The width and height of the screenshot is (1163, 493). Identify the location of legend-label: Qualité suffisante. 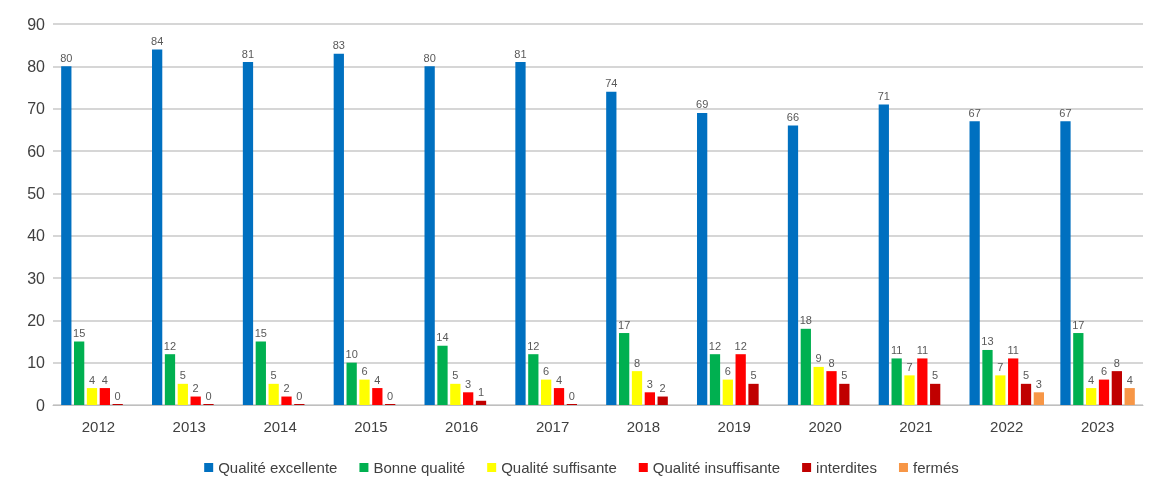
(559, 467).